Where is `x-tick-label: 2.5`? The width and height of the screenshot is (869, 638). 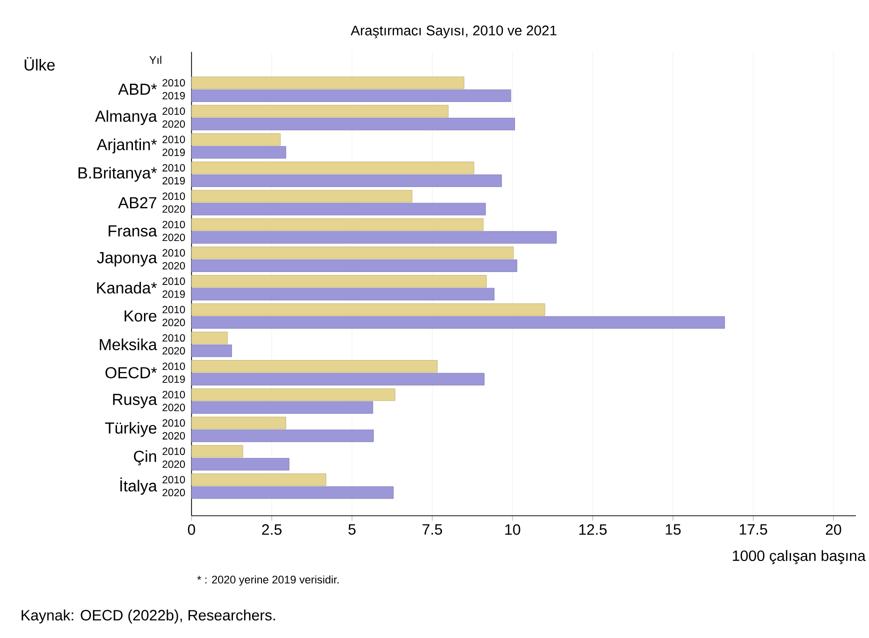 x-tick-label: 2.5 is located at coordinates (272, 529).